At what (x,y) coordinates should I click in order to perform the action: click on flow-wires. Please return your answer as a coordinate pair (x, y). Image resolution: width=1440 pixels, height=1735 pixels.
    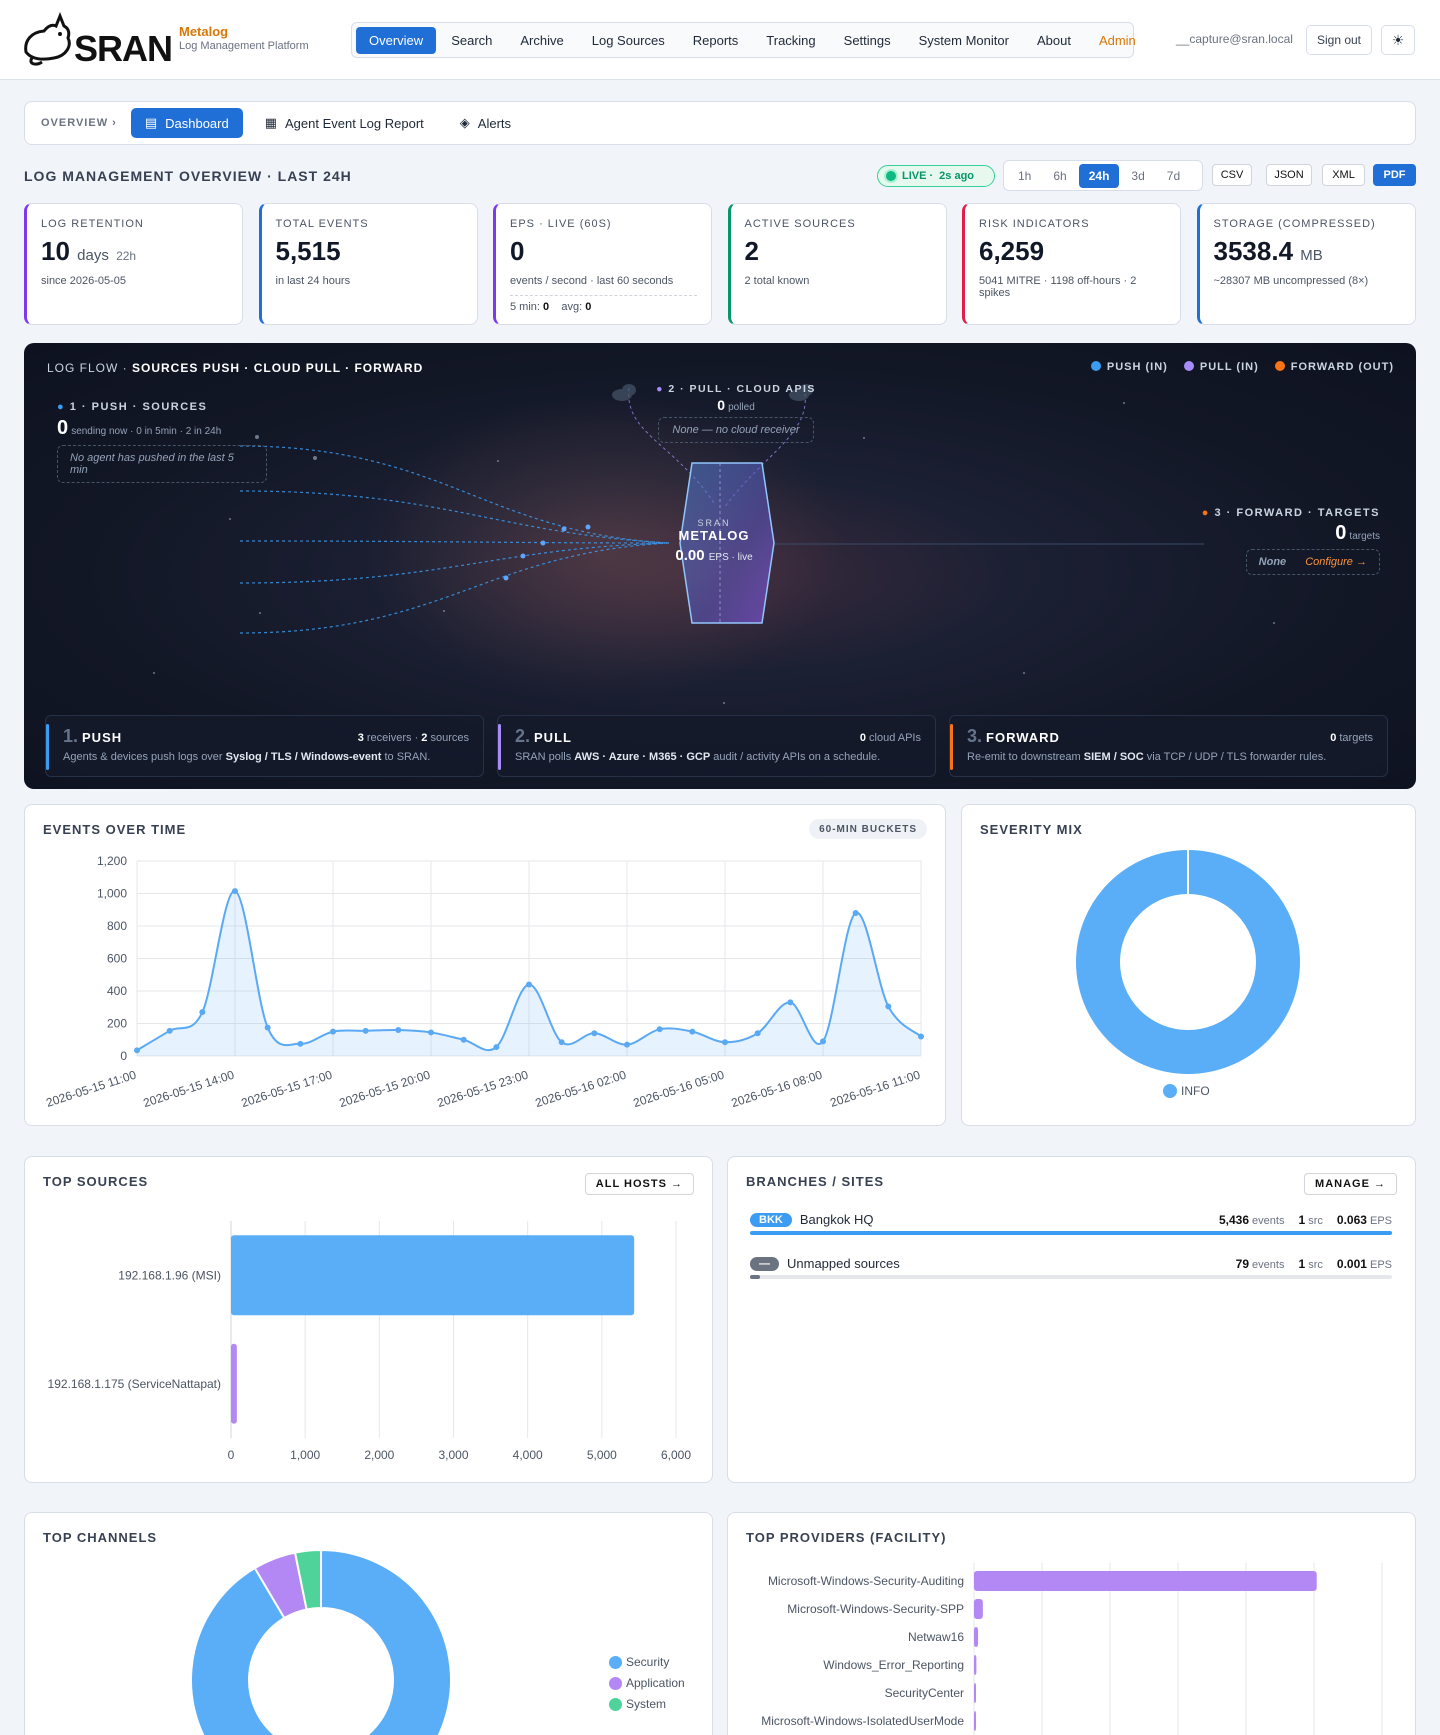
    Looking at the image, I should click on (714, 544).